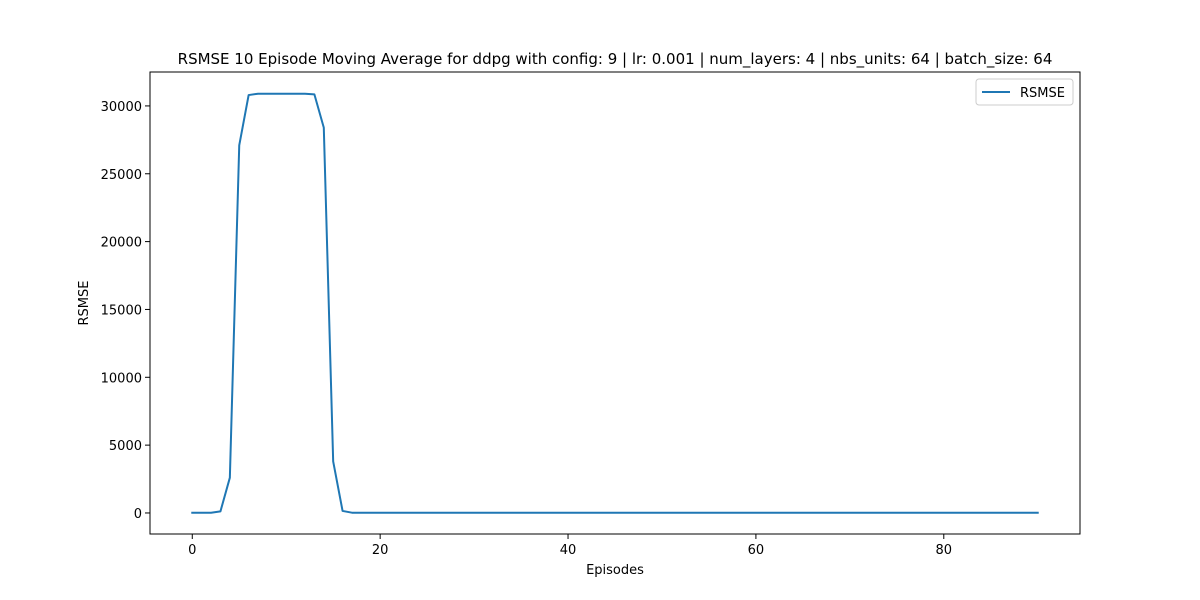  I want to click on y-tick-label-20000: 20000, so click(121, 243).